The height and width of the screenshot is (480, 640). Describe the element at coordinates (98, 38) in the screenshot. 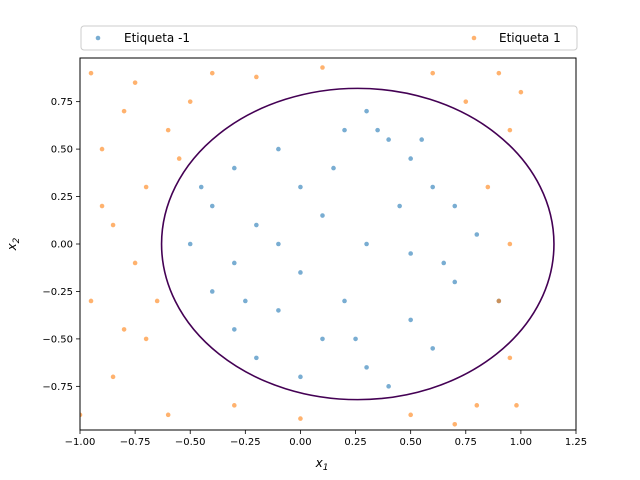

I see `legend-marker-etiqueta-neg1` at that location.